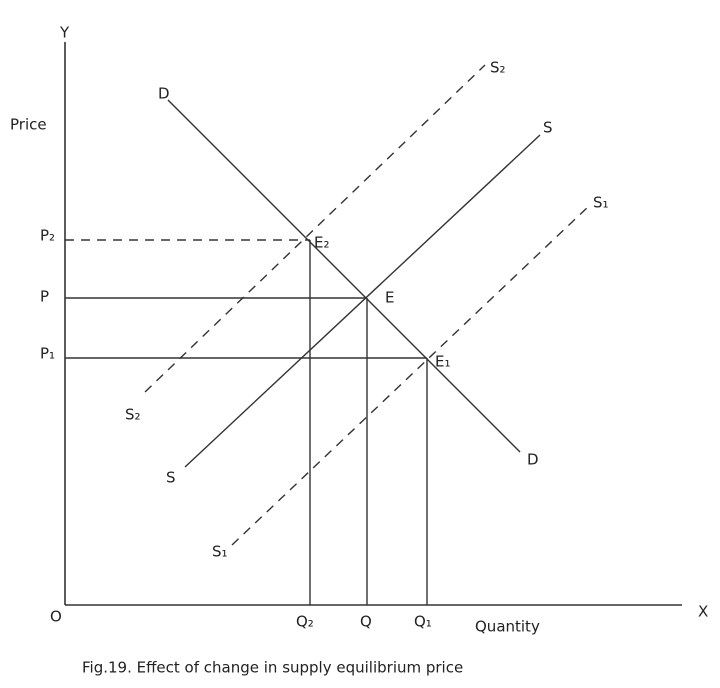  Describe the element at coordinates (305, 622) in the screenshot. I see `quantity-label: Q₂` at that location.